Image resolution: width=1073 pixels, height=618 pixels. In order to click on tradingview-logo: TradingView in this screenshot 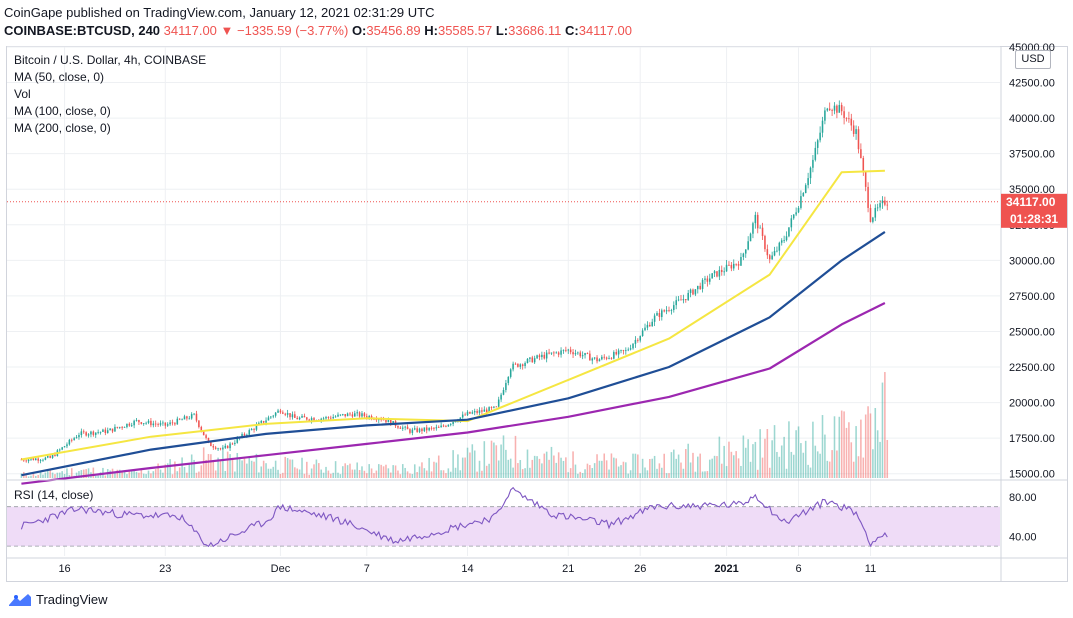, I will do `click(58, 599)`.